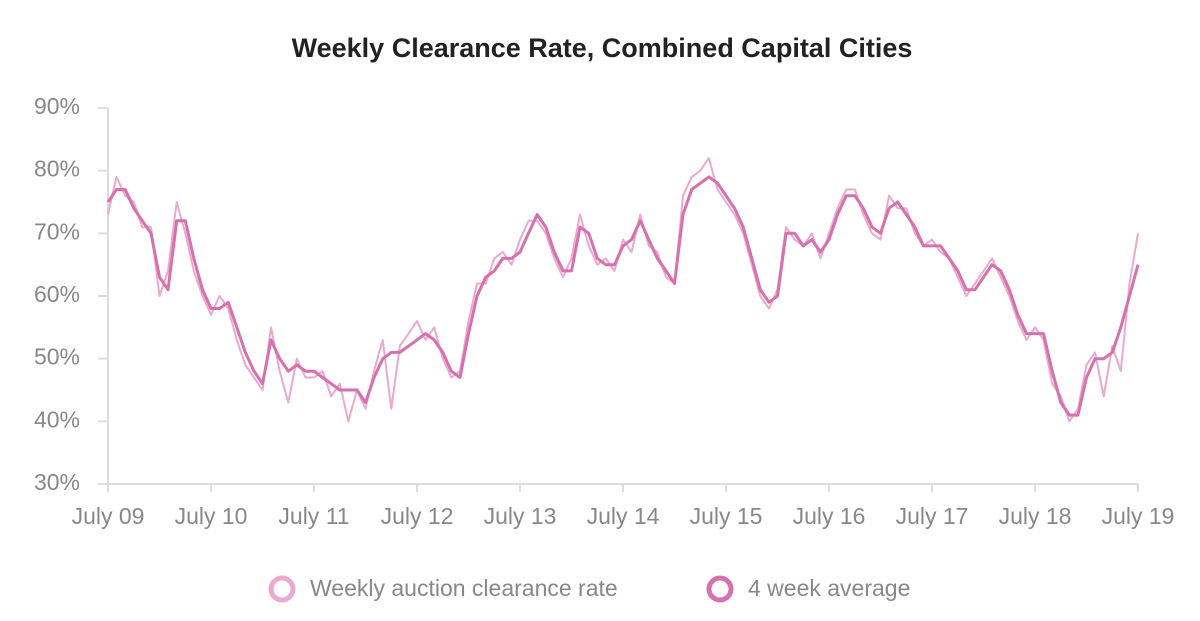  Describe the element at coordinates (1138, 516) in the screenshot. I see `x-tick-label: July 19` at that location.